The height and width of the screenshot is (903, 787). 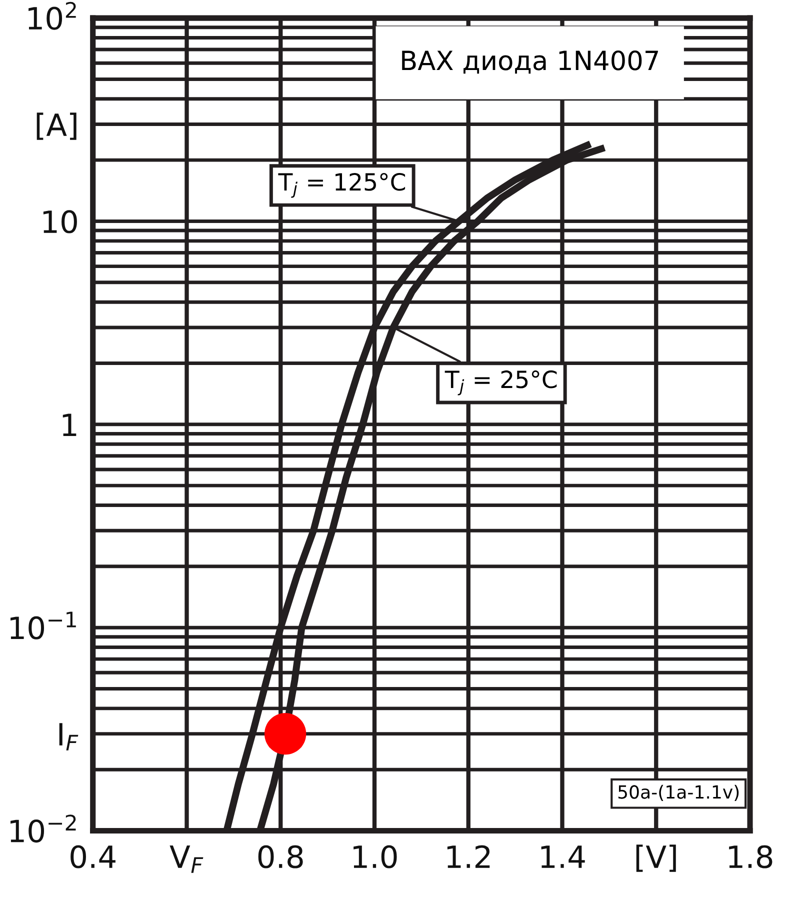 What do you see at coordinates (530, 62) in the screenshot?
I see `text: ВАХ диода 1N4007` at bounding box center [530, 62].